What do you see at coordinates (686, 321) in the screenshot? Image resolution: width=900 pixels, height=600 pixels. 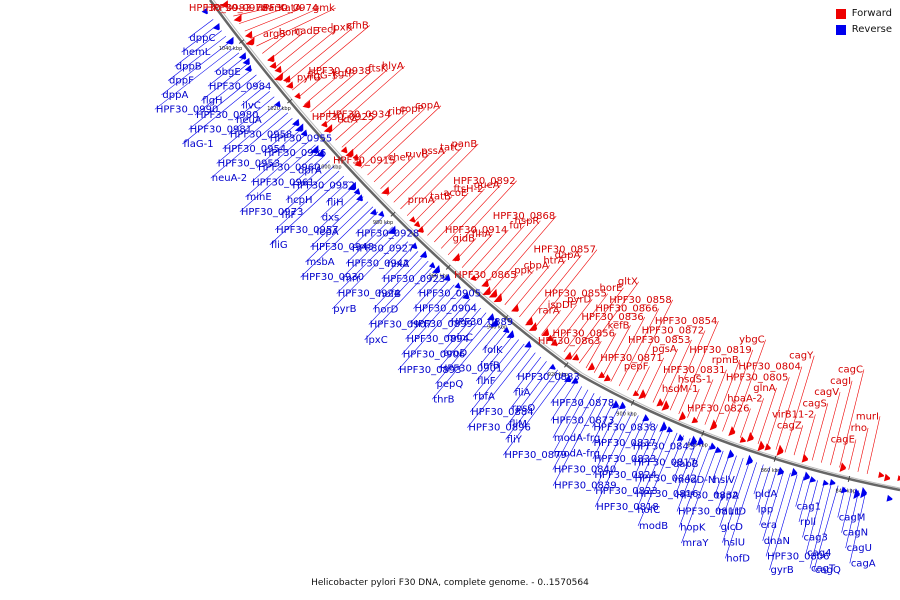 I see `gene-label: HPF30_0854` at bounding box center [686, 321].